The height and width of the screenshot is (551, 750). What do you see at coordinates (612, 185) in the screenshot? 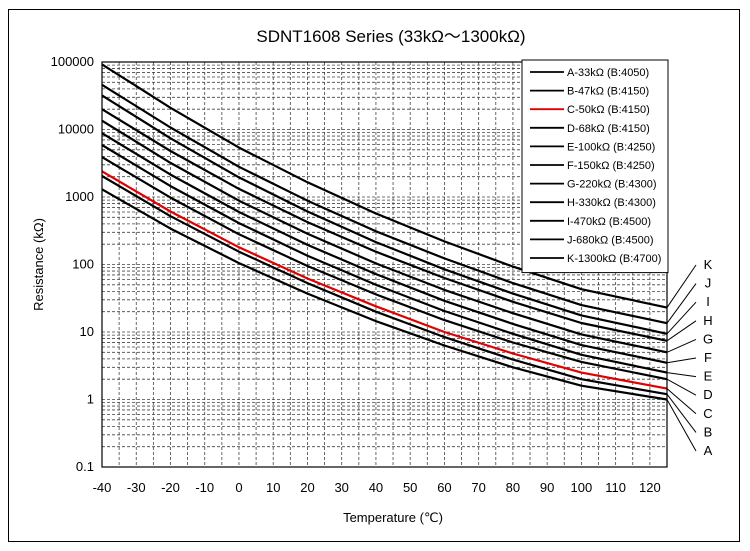
I see `legend-entry: G-220kΩ (B:4300)` at bounding box center [612, 185].